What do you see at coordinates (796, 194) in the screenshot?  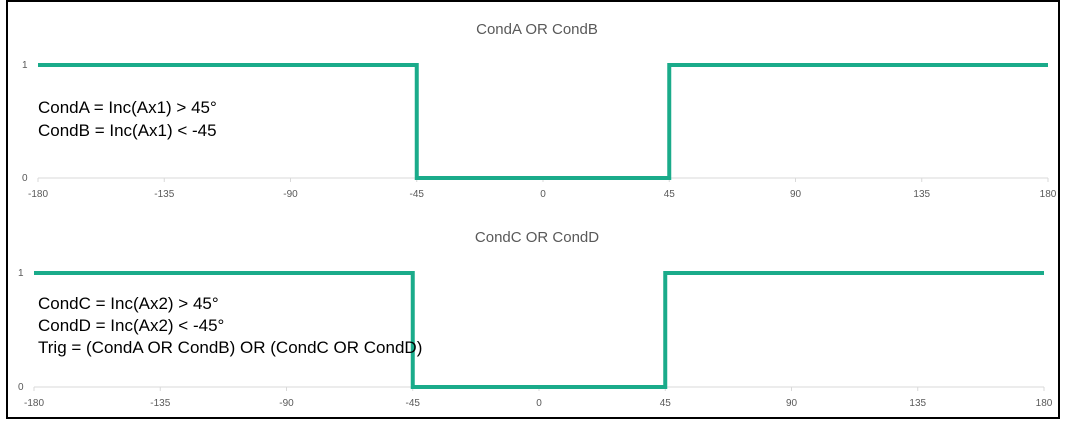 I see `chart-1-x-tick-label: 90` at bounding box center [796, 194].